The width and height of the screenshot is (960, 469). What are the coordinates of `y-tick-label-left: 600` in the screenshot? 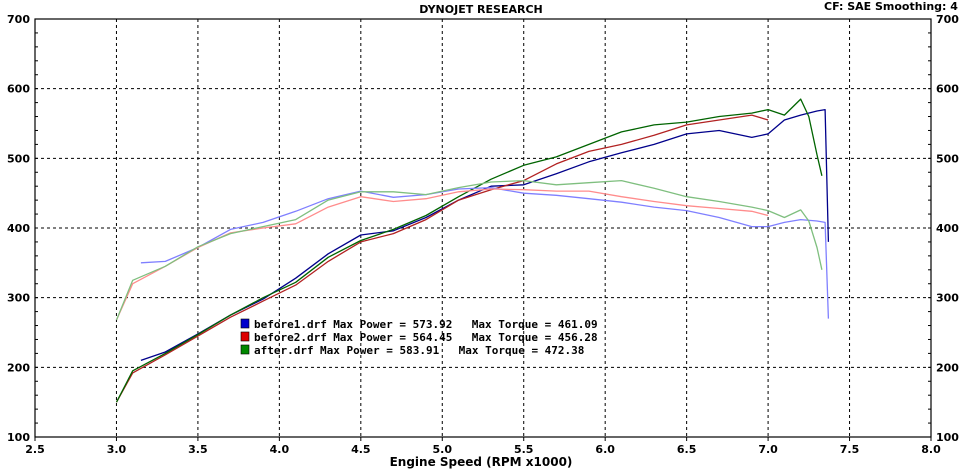 It's located at (18, 89).